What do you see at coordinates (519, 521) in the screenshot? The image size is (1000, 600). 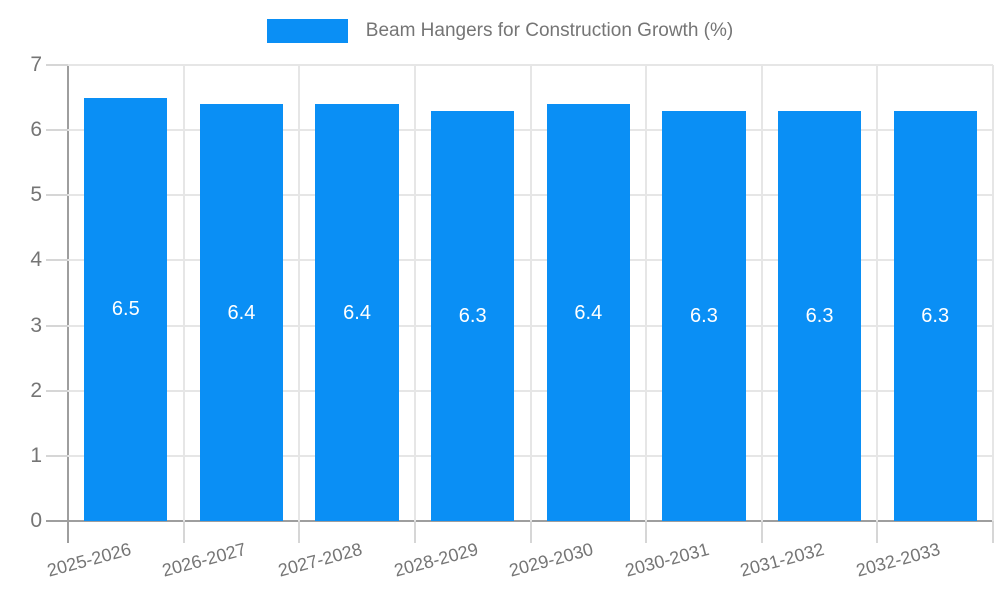 I see `x-axis-line` at bounding box center [519, 521].